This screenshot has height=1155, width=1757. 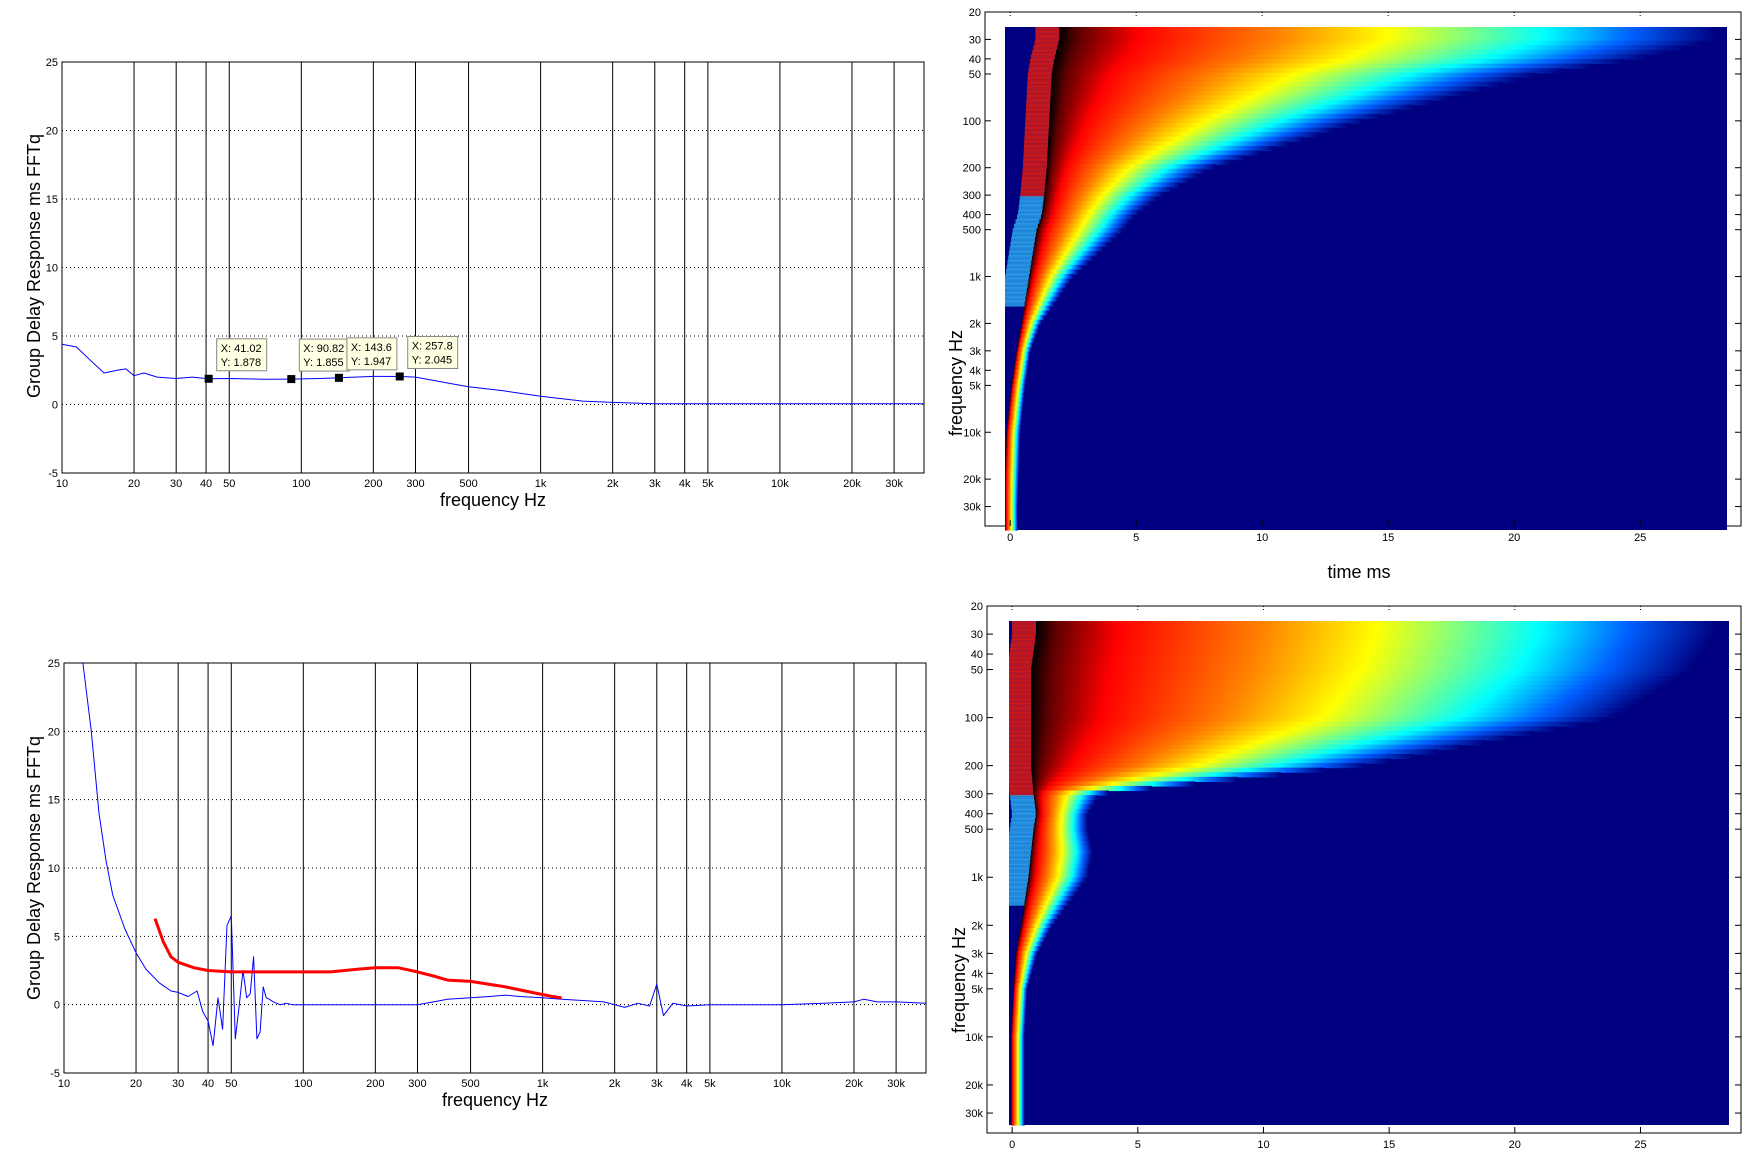 I want to click on datatip-y-text: Y: 2.045, so click(x=432, y=360).